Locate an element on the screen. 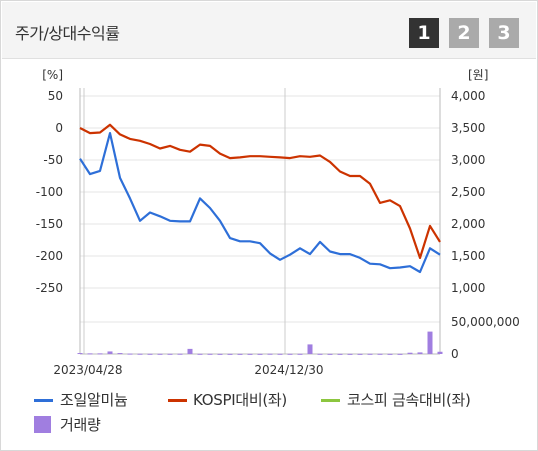  x-tick-label: 2024/12/30 is located at coordinates (288, 370).